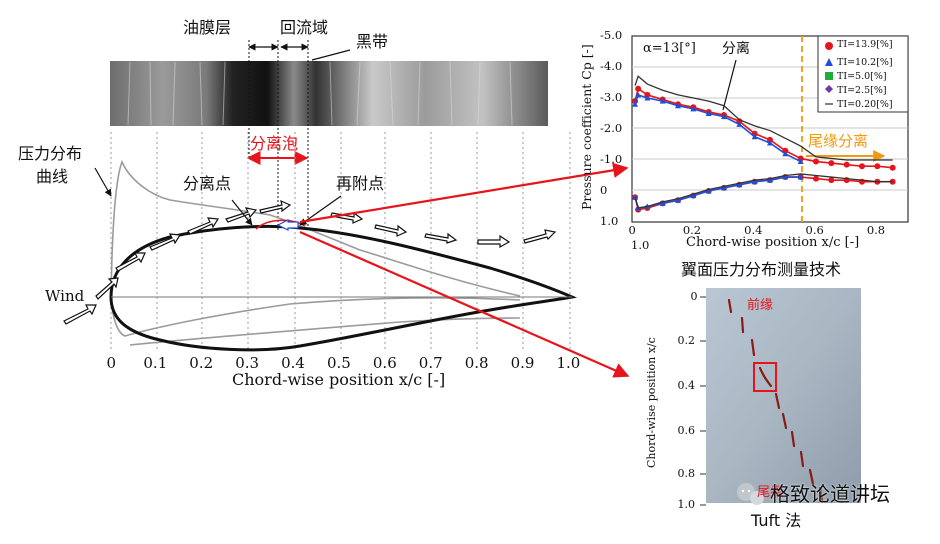  Describe the element at coordinates (838, 141) in the screenshot. I see `cp-annotation-trailing-separation: 尾缘分离` at that location.